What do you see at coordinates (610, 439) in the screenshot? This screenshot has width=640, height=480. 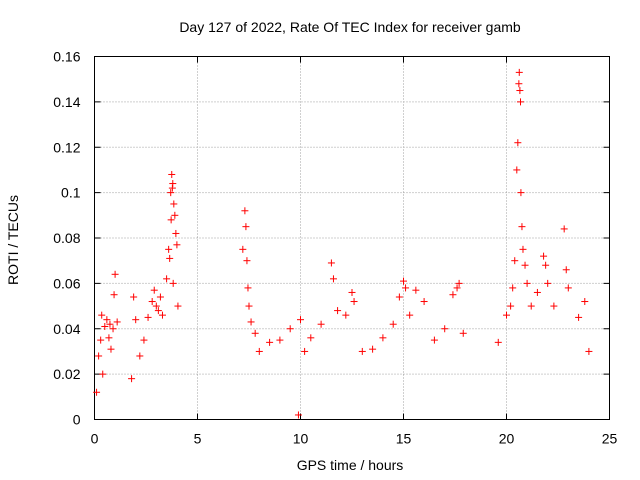 I see `x-tick-label: 25` at bounding box center [610, 439].